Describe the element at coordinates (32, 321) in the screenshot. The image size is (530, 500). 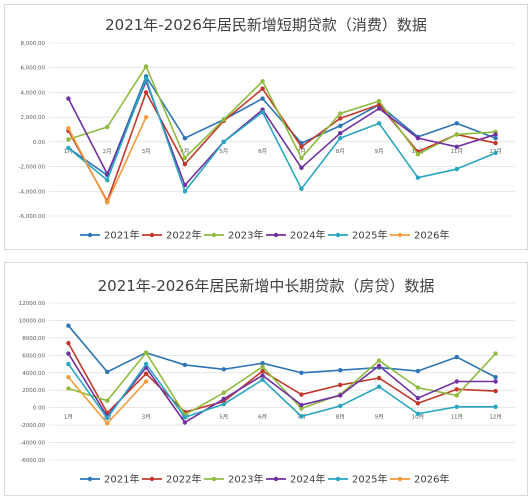
I see `y-tick-label: 10000.00` at that location.